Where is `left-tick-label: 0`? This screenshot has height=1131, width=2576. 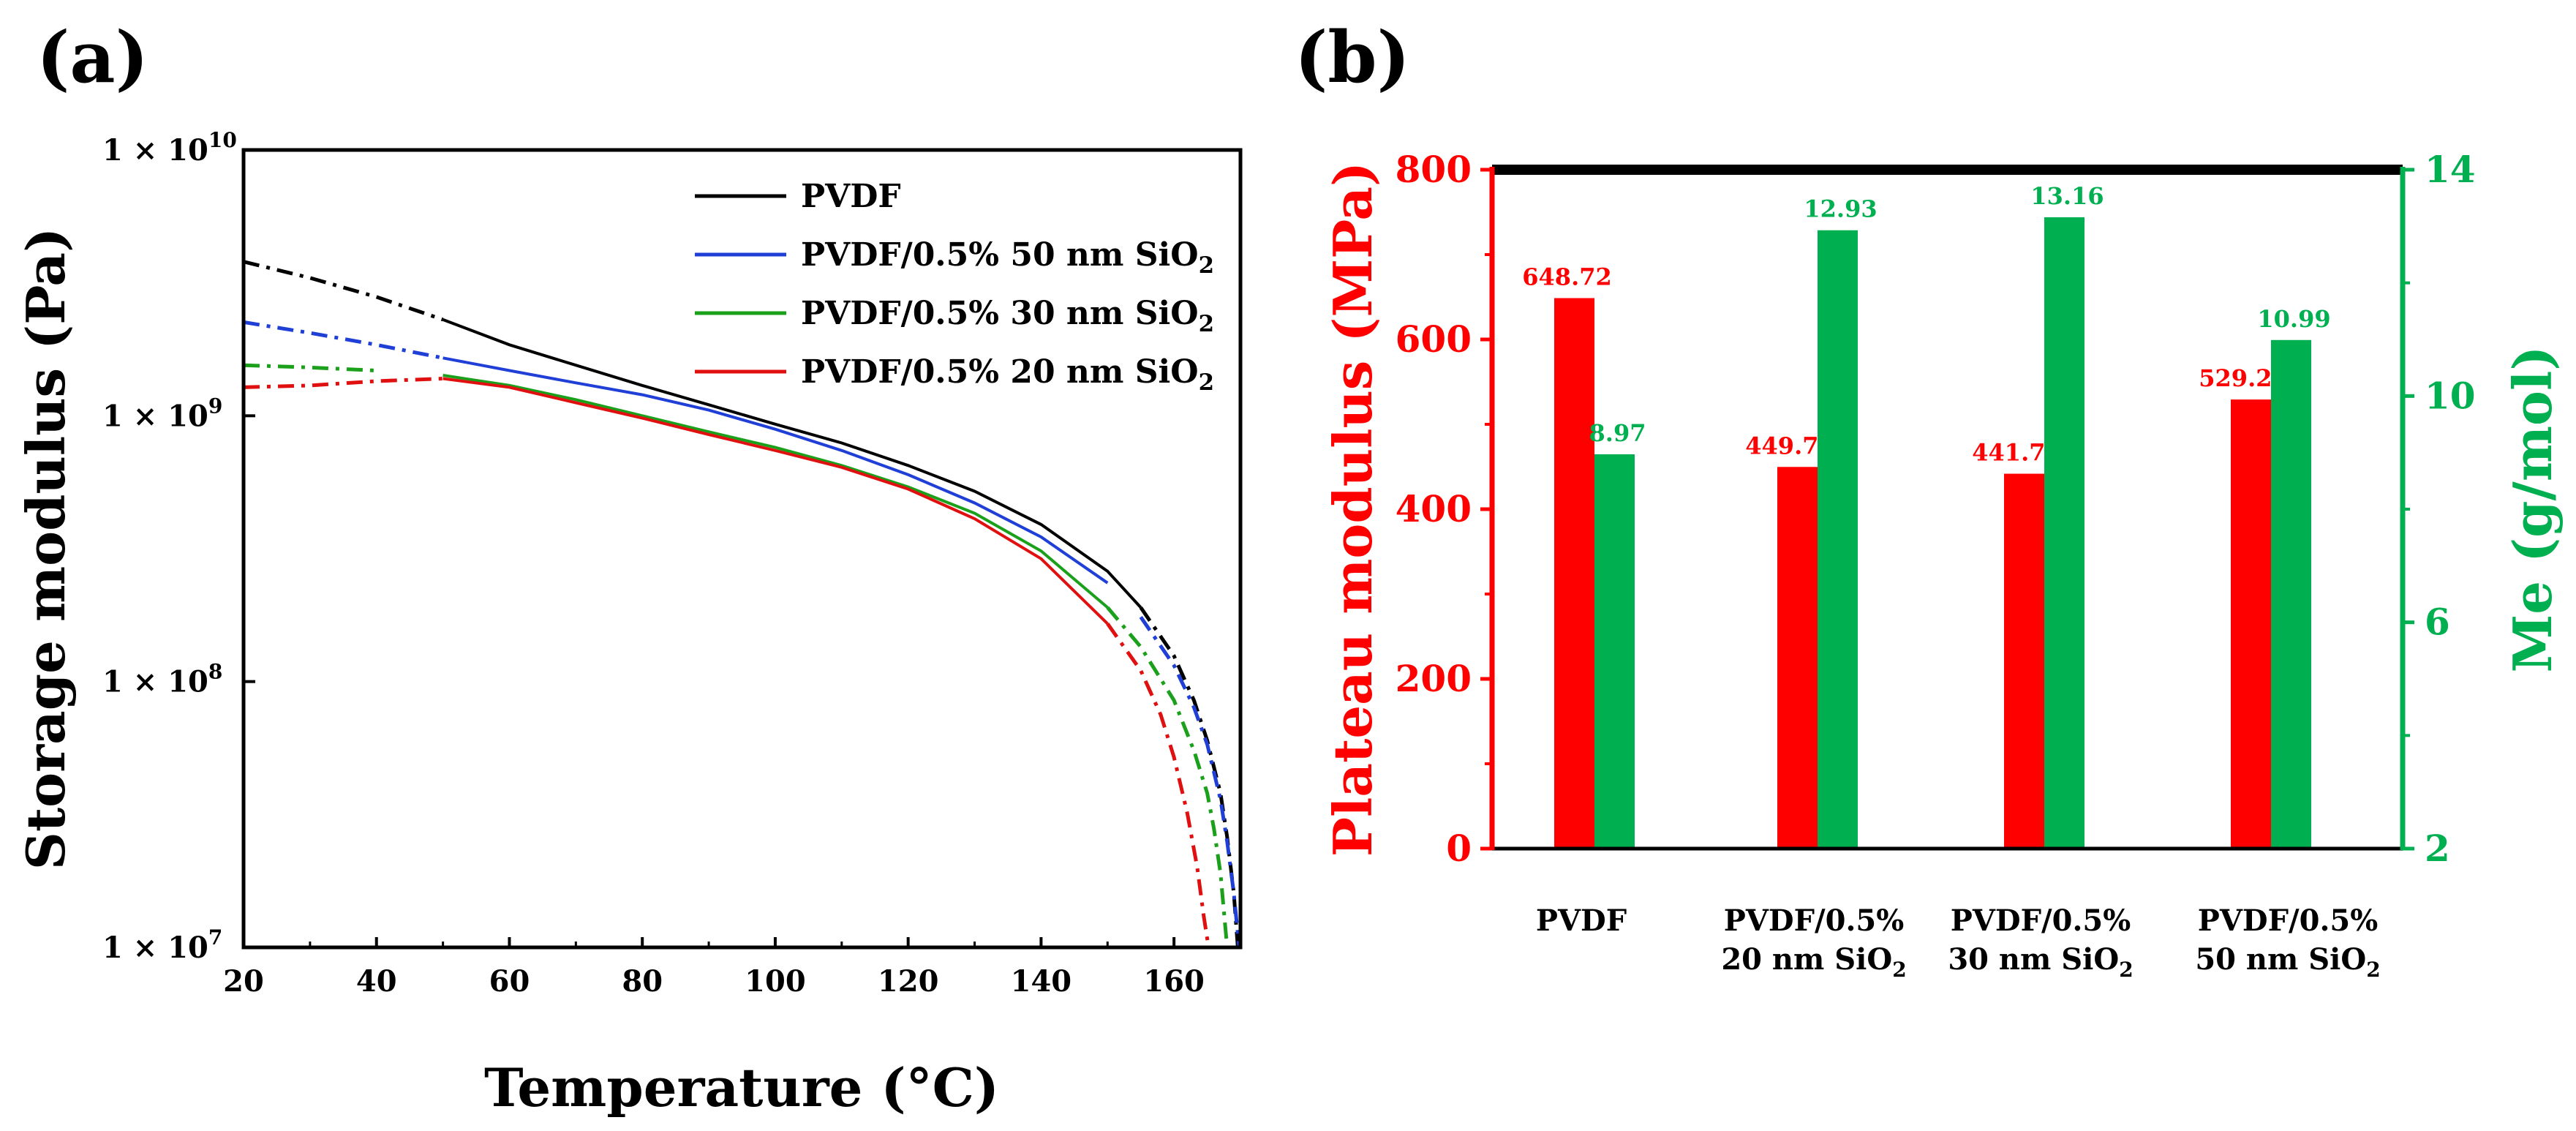
left-tick-label: 0 is located at coordinates (1459, 849).